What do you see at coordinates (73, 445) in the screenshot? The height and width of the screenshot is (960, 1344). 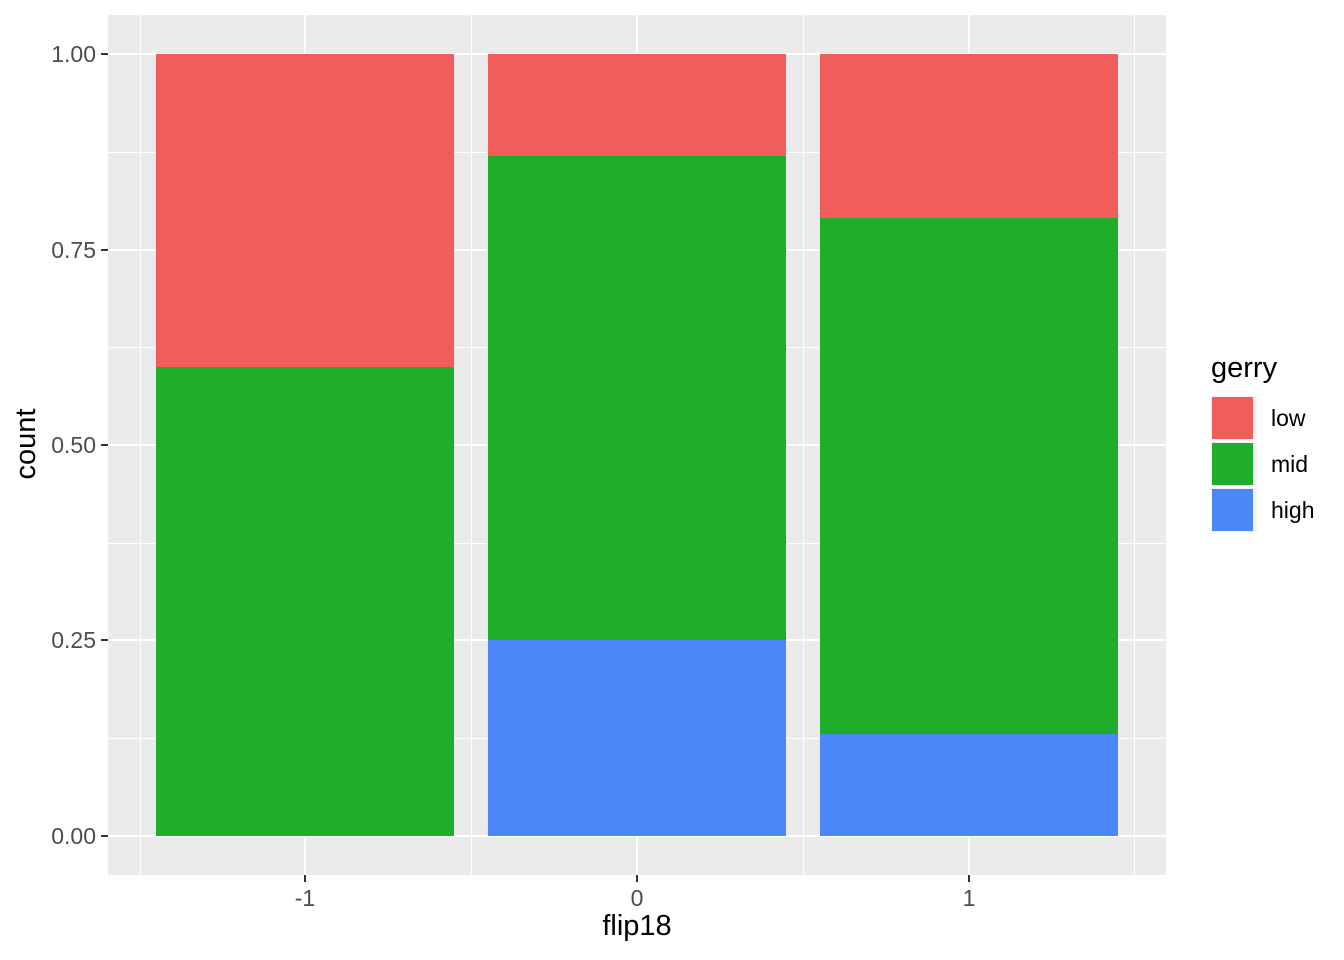 I see `y-tick-label: 0.50` at bounding box center [73, 445].